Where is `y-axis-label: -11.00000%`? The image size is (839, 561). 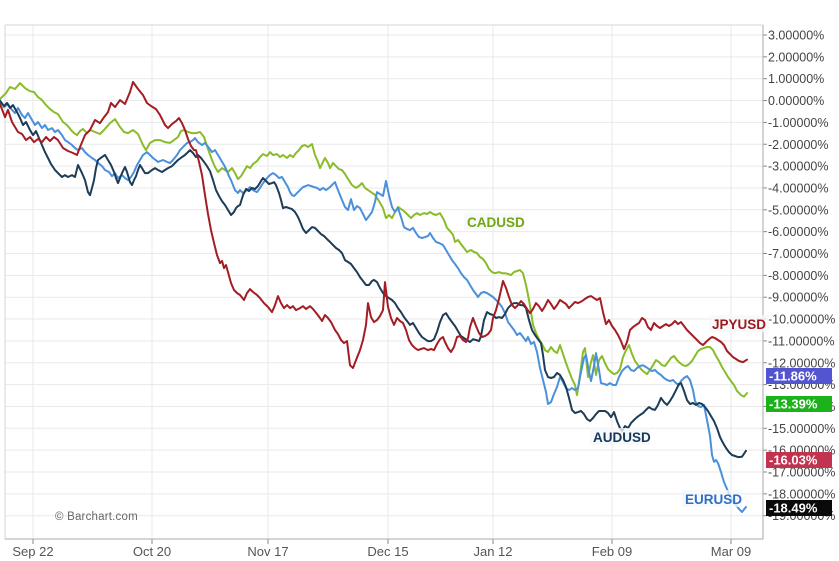
y-axis-label: -11.00000% is located at coordinates (801, 341).